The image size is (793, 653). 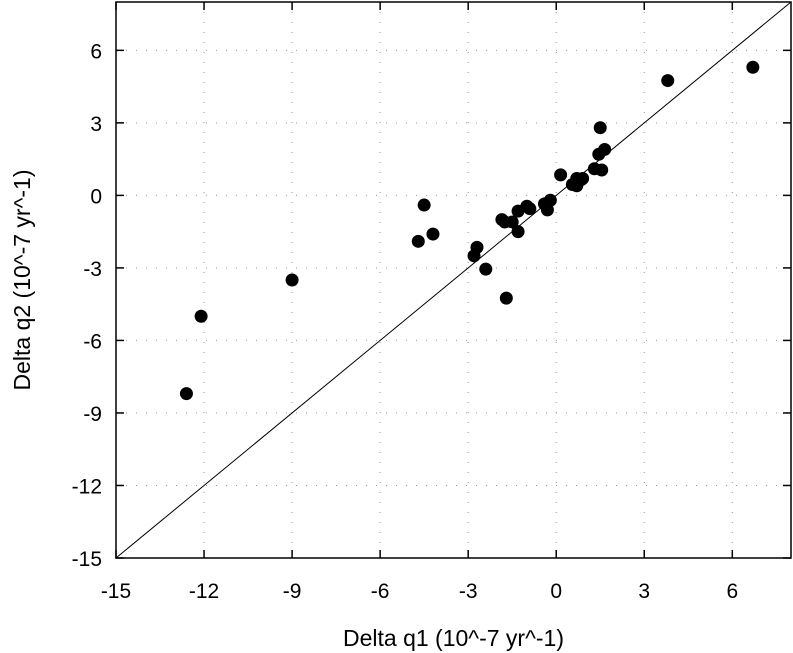 What do you see at coordinates (87, 559) in the screenshot?
I see `y-tick-label: -15` at bounding box center [87, 559].